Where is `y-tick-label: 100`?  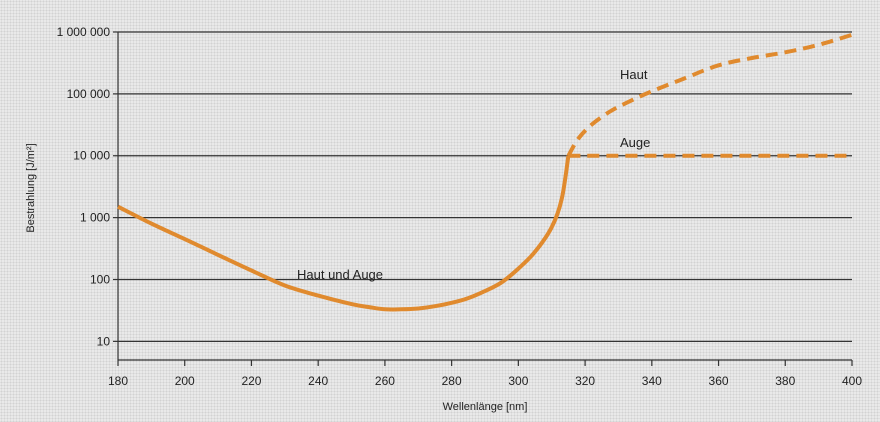 y-tick-label: 100 is located at coordinates (100, 279).